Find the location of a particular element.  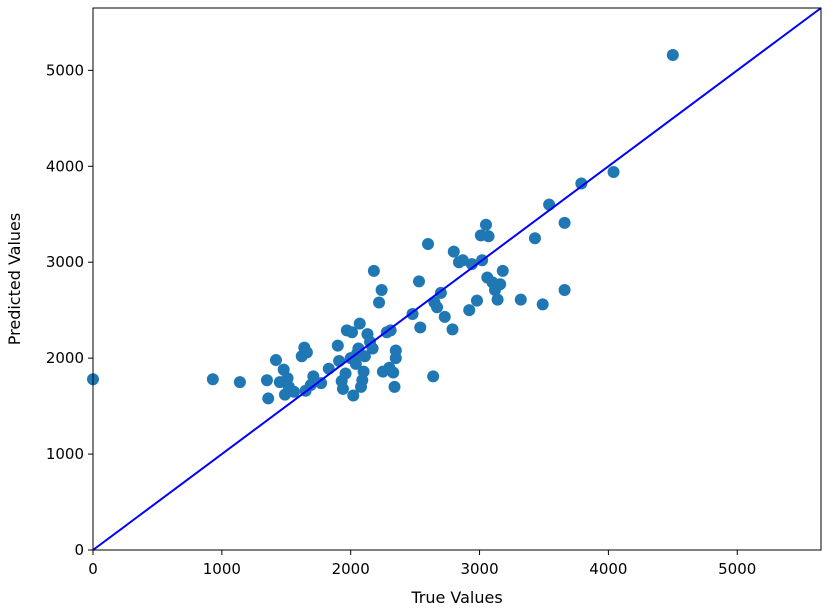

y-tick-label-4000: 4000 is located at coordinates (65, 166).